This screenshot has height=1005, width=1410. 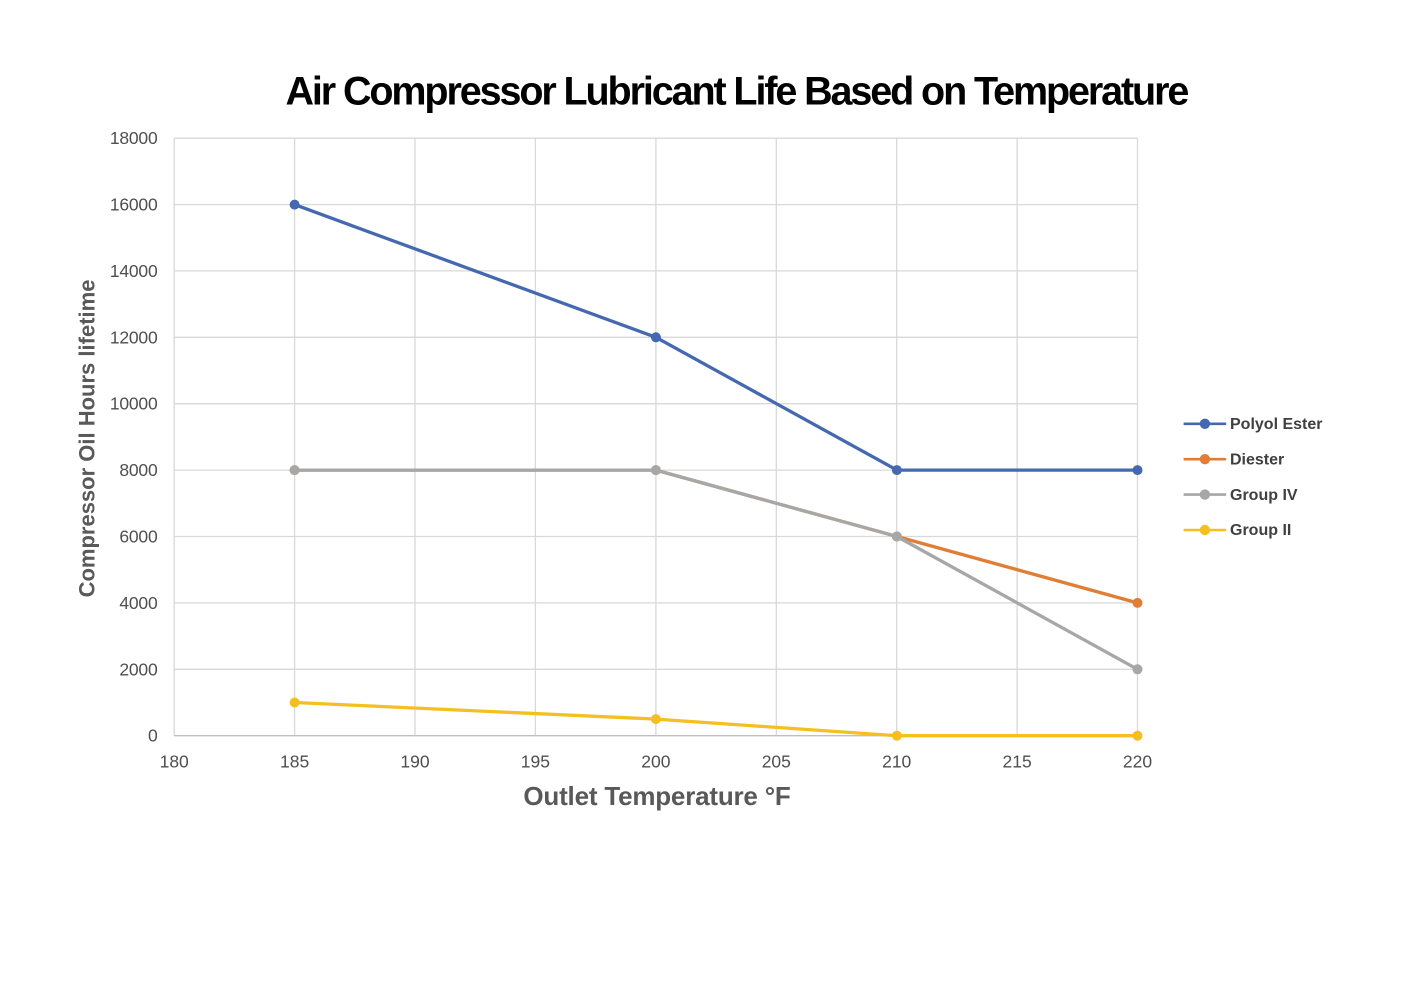 What do you see at coordinates (134, 404) in the screenshot?
I see `svg-text: 10000` at bounding box center [134, 404].